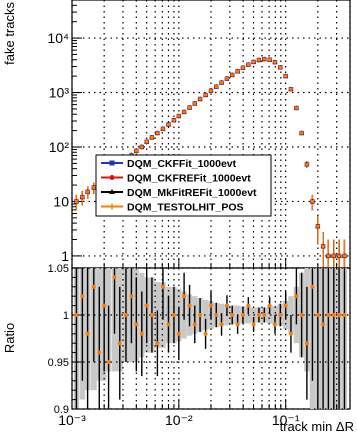 The image size is (357, 433). I want to click on y-tick-label: 10³, so click(59, 93).